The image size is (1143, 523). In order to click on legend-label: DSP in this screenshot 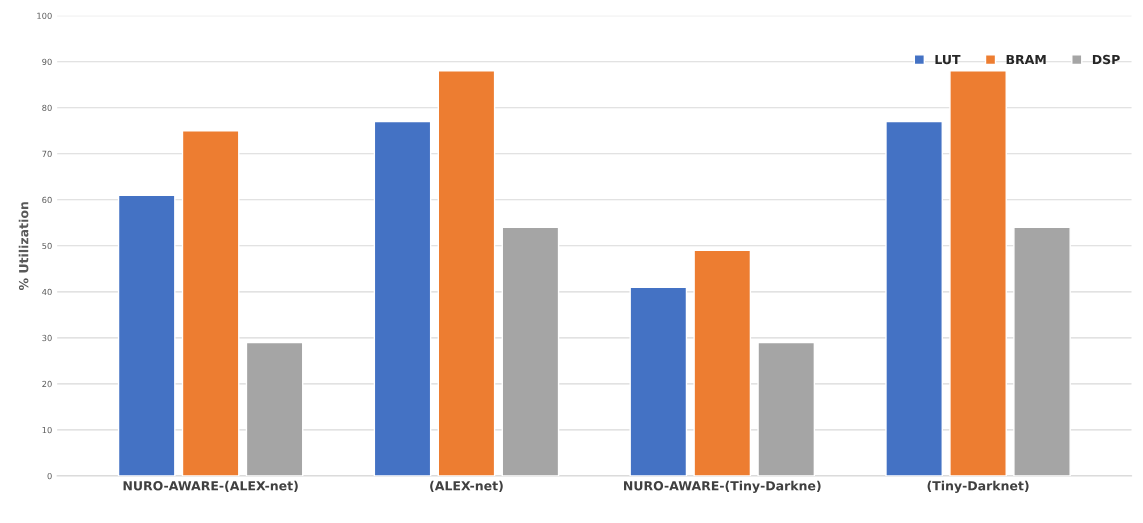, I will do `click(1106, 59)`.